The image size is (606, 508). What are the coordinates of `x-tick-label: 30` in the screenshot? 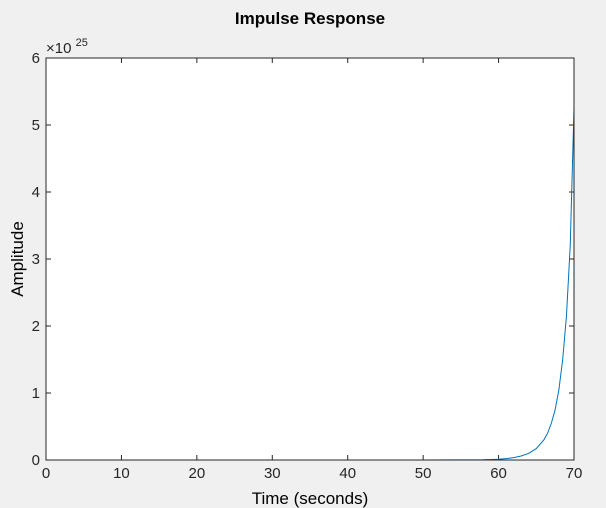 It's located at (272, 473).